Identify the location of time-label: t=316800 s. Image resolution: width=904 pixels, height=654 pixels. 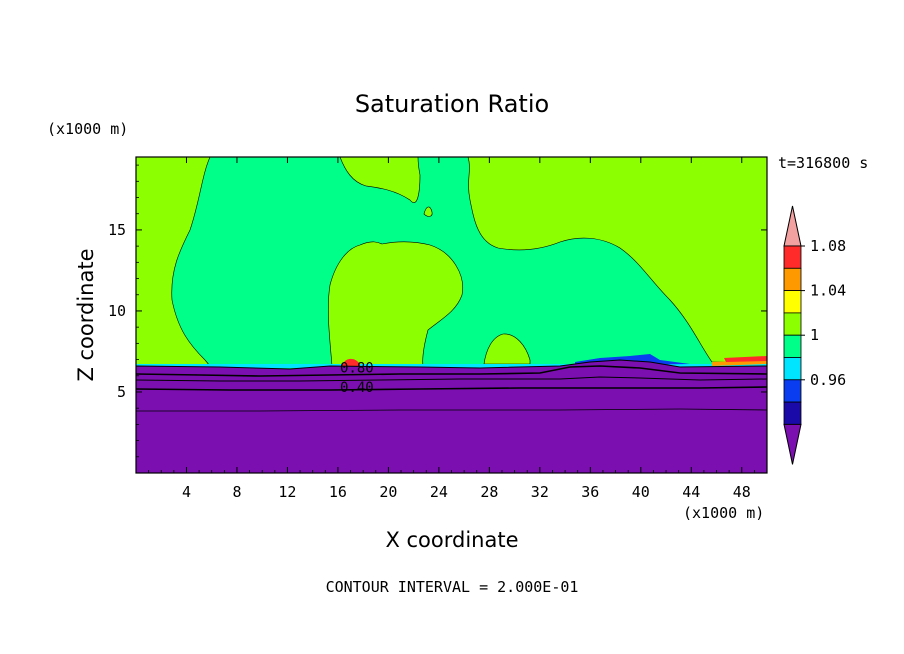
(823, 163).